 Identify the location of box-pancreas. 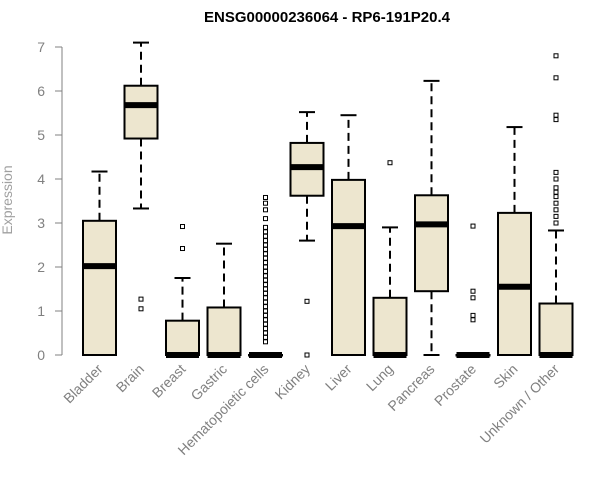
(431, 217).